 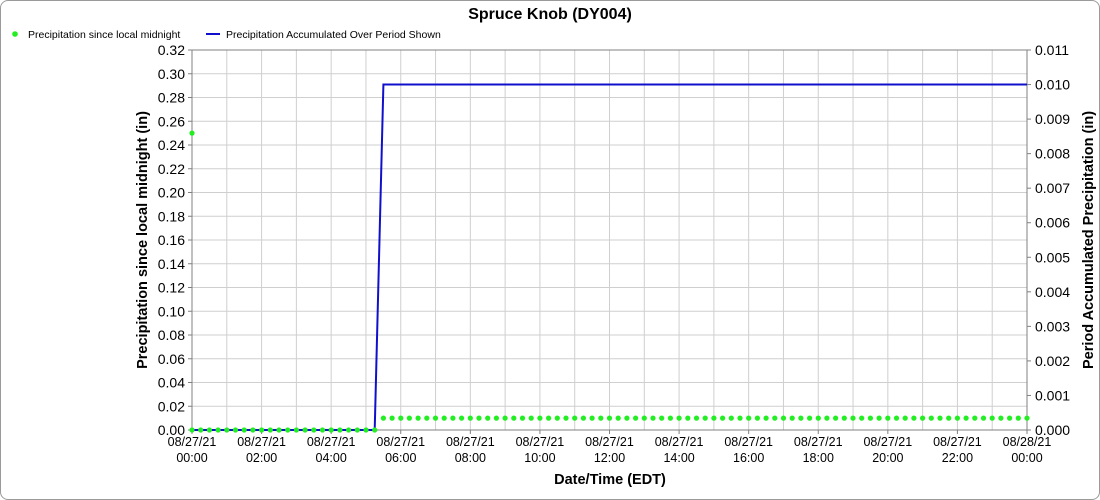 What do you see at coordinates (331, 458) in the screenshot?
I see `x-tick-label-time: 04:00` at bounding box center [331, 458].